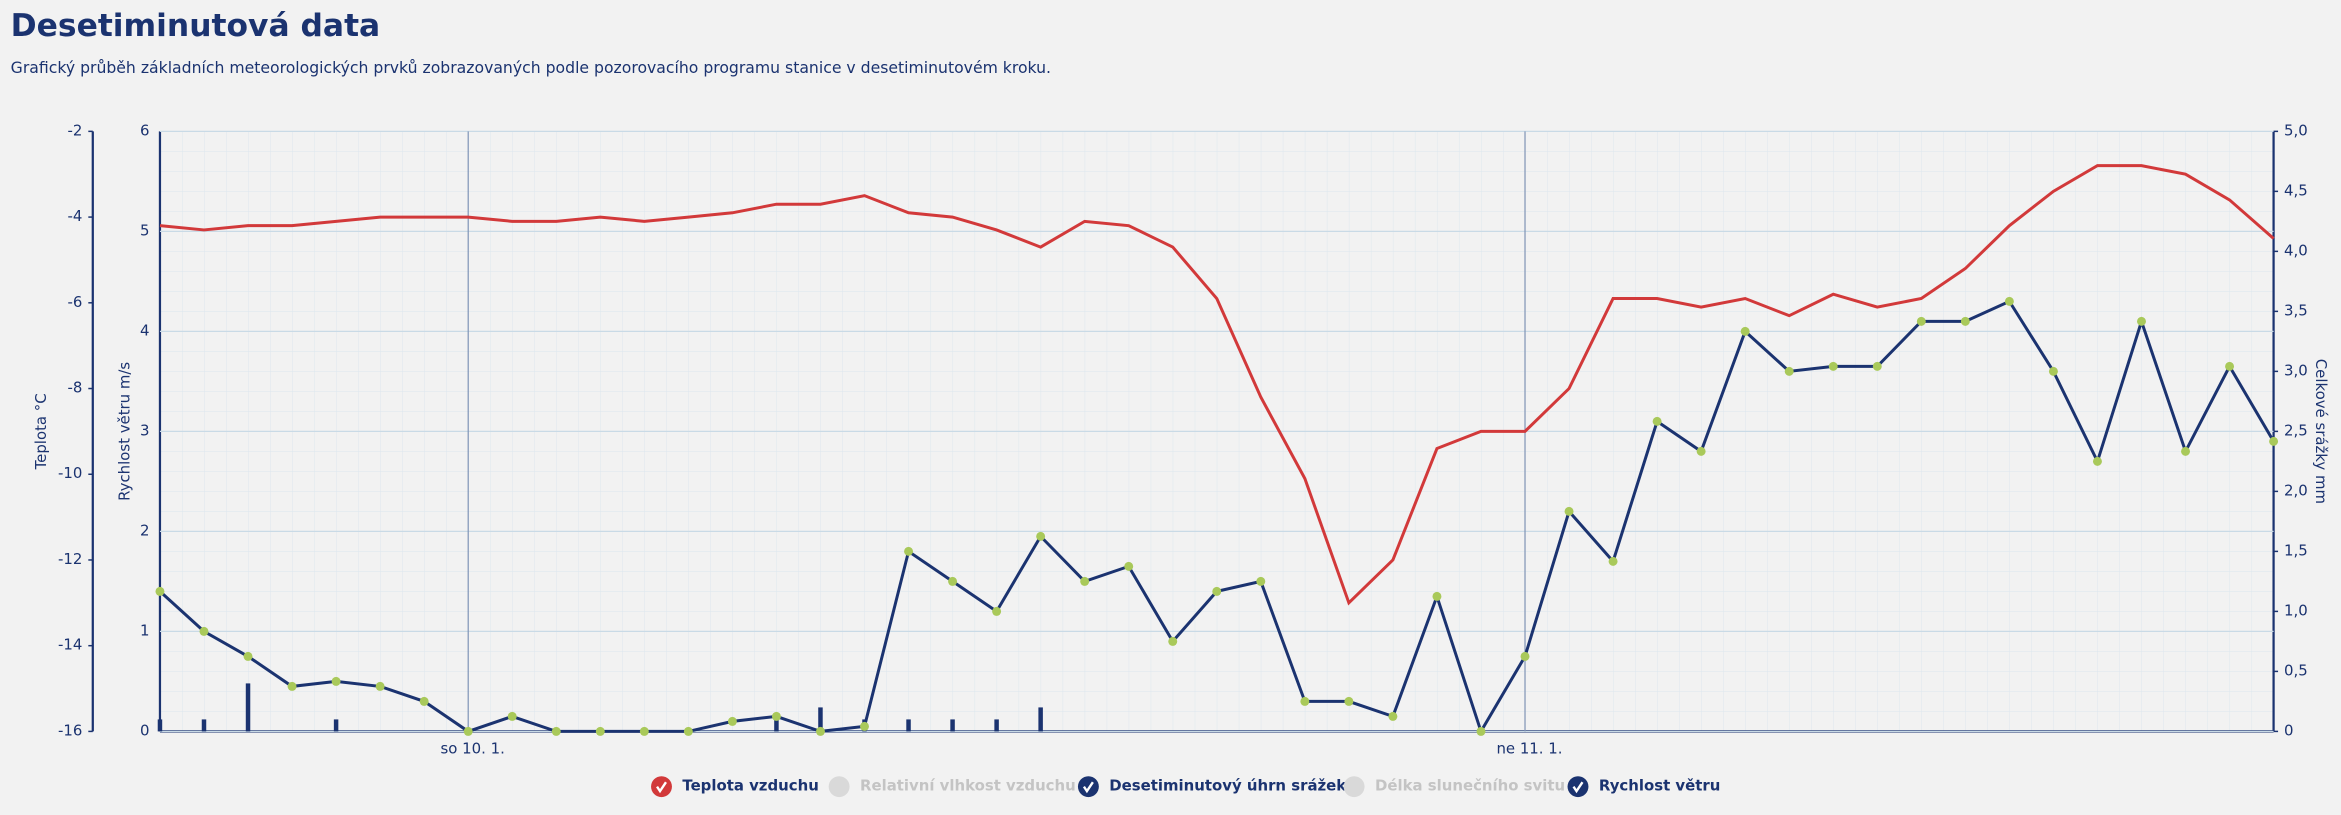 The image size is (2341, 815). I want to click on legend-label: Teplota vzduchu, so click(750, 786).